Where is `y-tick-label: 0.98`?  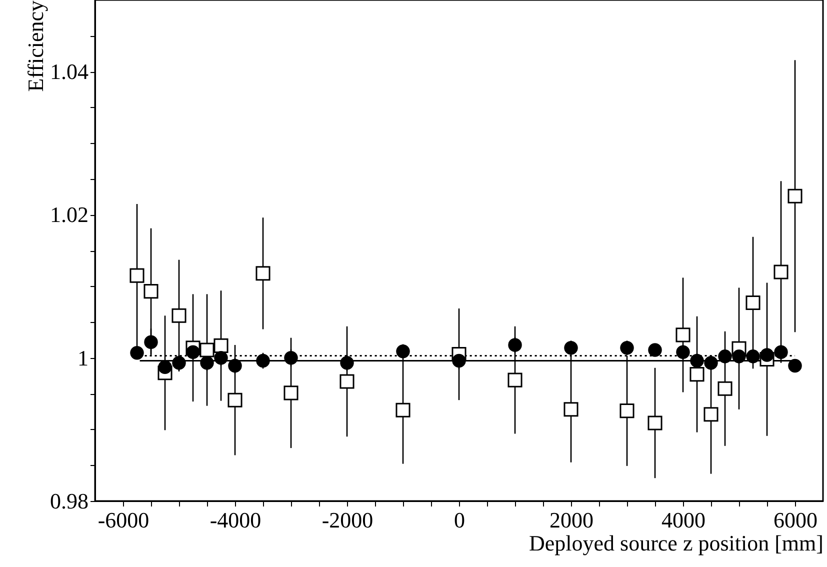
y-tick-label: 0.98 is located at coordinates (69, 501).